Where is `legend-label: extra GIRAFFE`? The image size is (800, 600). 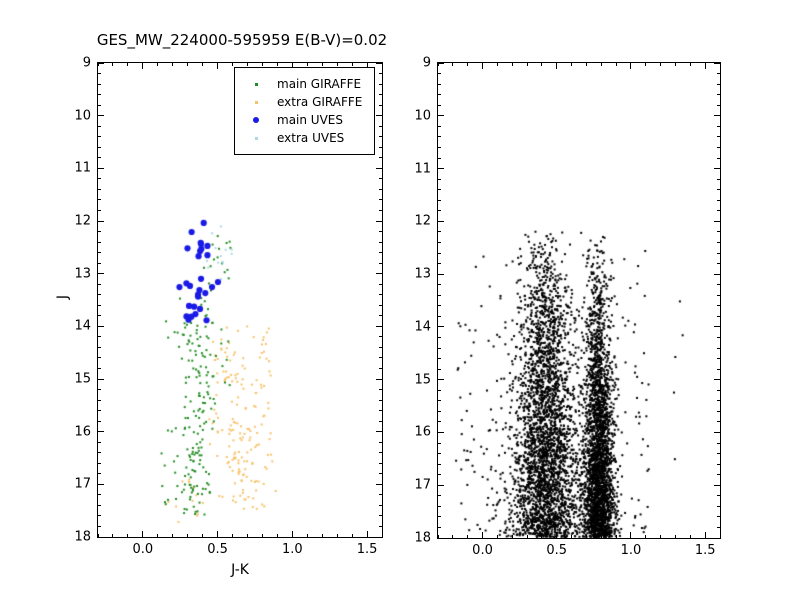 legend-label: extra GIRAFFE is located at coordinates (320, 102).